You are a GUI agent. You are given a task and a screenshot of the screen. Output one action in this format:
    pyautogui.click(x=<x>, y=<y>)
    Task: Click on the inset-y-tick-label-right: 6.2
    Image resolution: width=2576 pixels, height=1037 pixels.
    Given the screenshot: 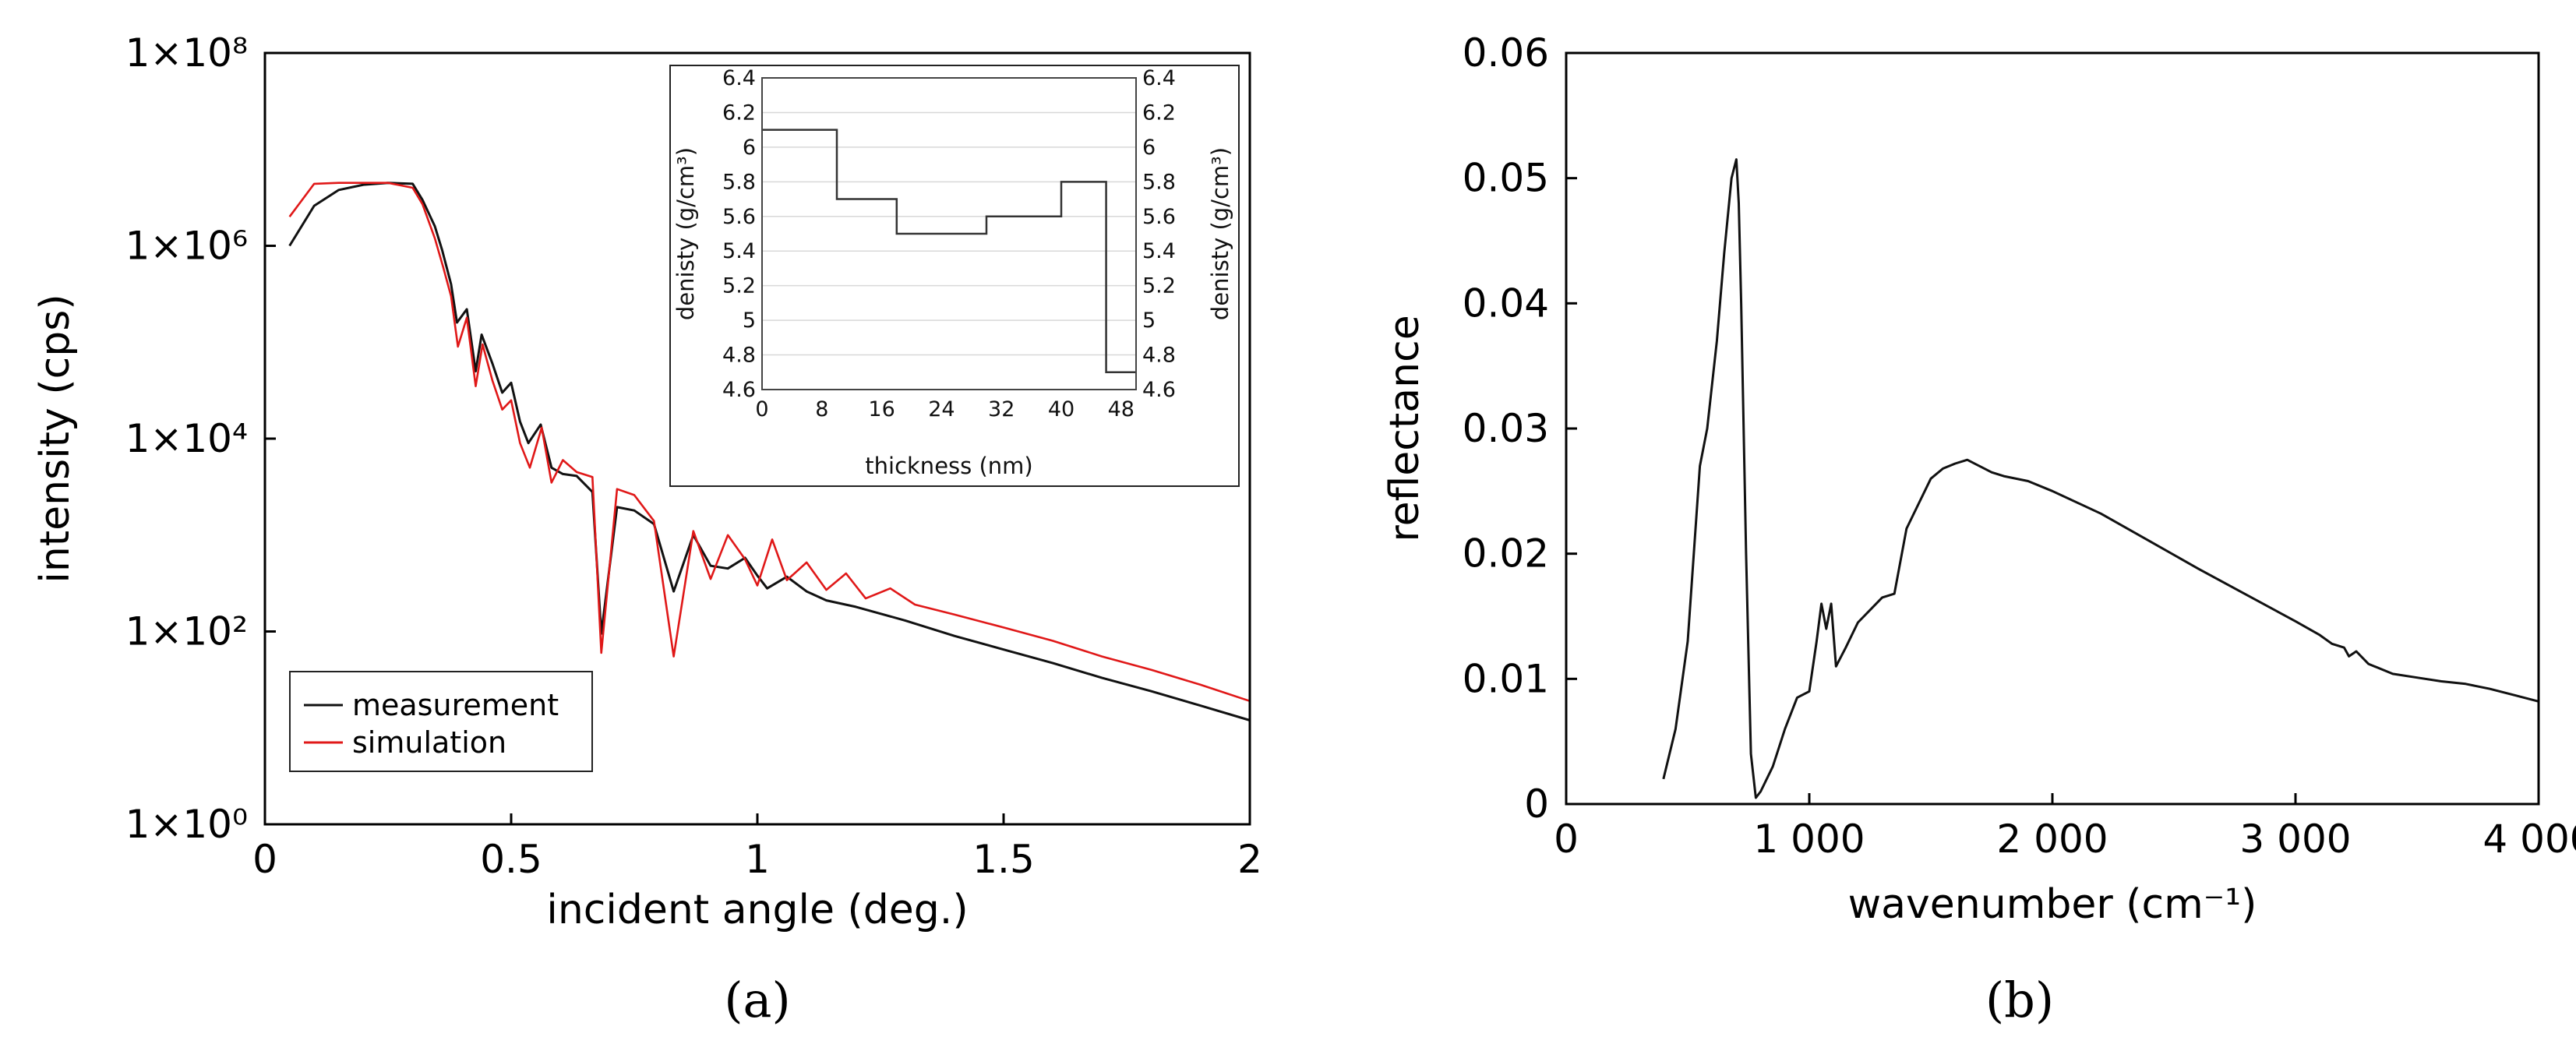 What is the action you would take?
    pyautogui.click(x=1159, y=113)
    